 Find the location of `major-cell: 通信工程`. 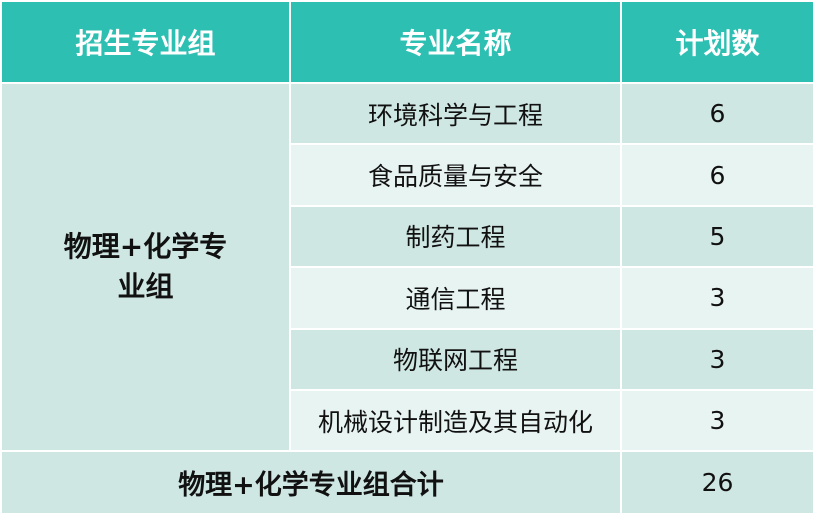

major-cell: 通信工程 is located at coordinates (455, 298).